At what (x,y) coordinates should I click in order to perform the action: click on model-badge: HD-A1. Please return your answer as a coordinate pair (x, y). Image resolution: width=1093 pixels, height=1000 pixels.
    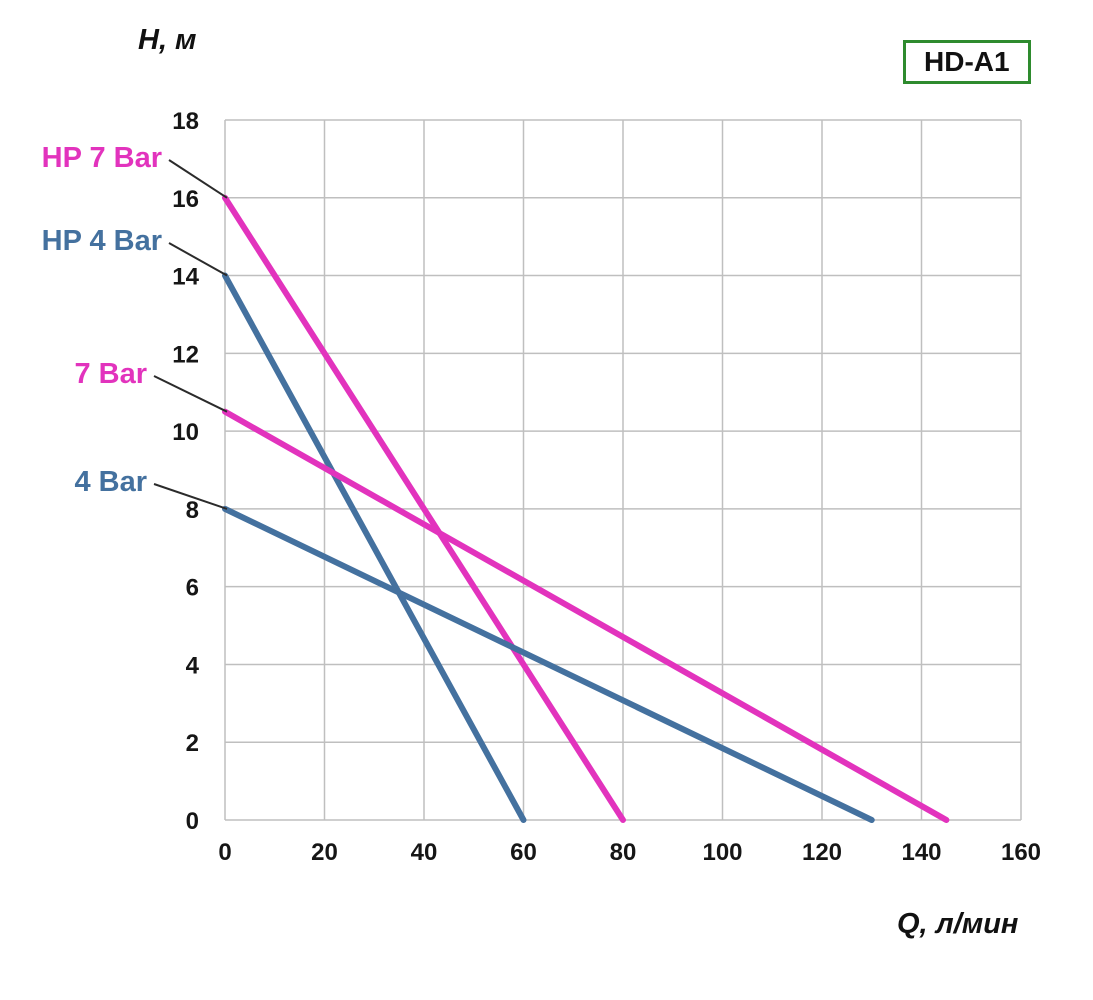
    Looking at the image, I should click on (967, 62).